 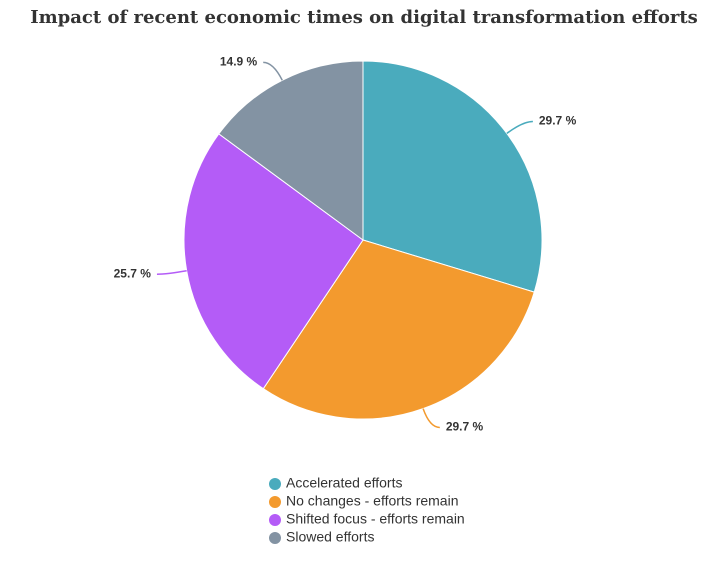 I want to click on legend-label: Slowed efforts, so click(x=330, y=537).